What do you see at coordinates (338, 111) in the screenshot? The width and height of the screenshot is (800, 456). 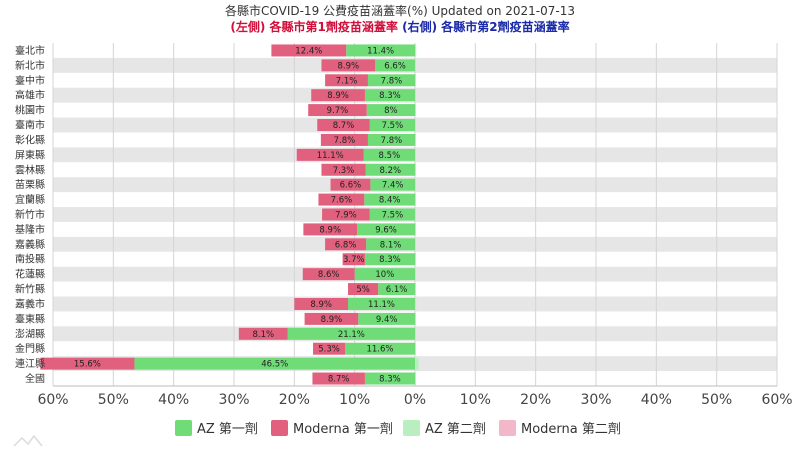 I see `bar-label-moderna-dose1: 9.7%` at bounding box center [338, 111].